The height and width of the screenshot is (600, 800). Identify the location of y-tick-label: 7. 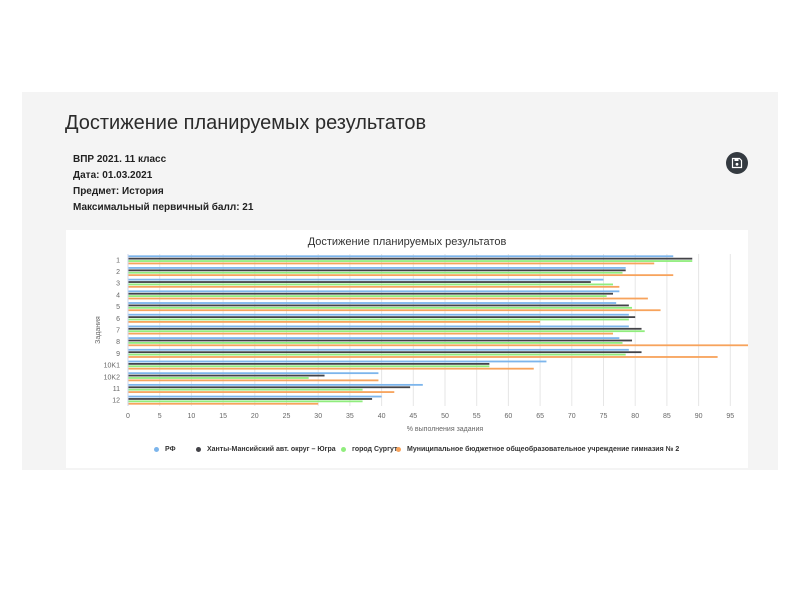
(118, 331).